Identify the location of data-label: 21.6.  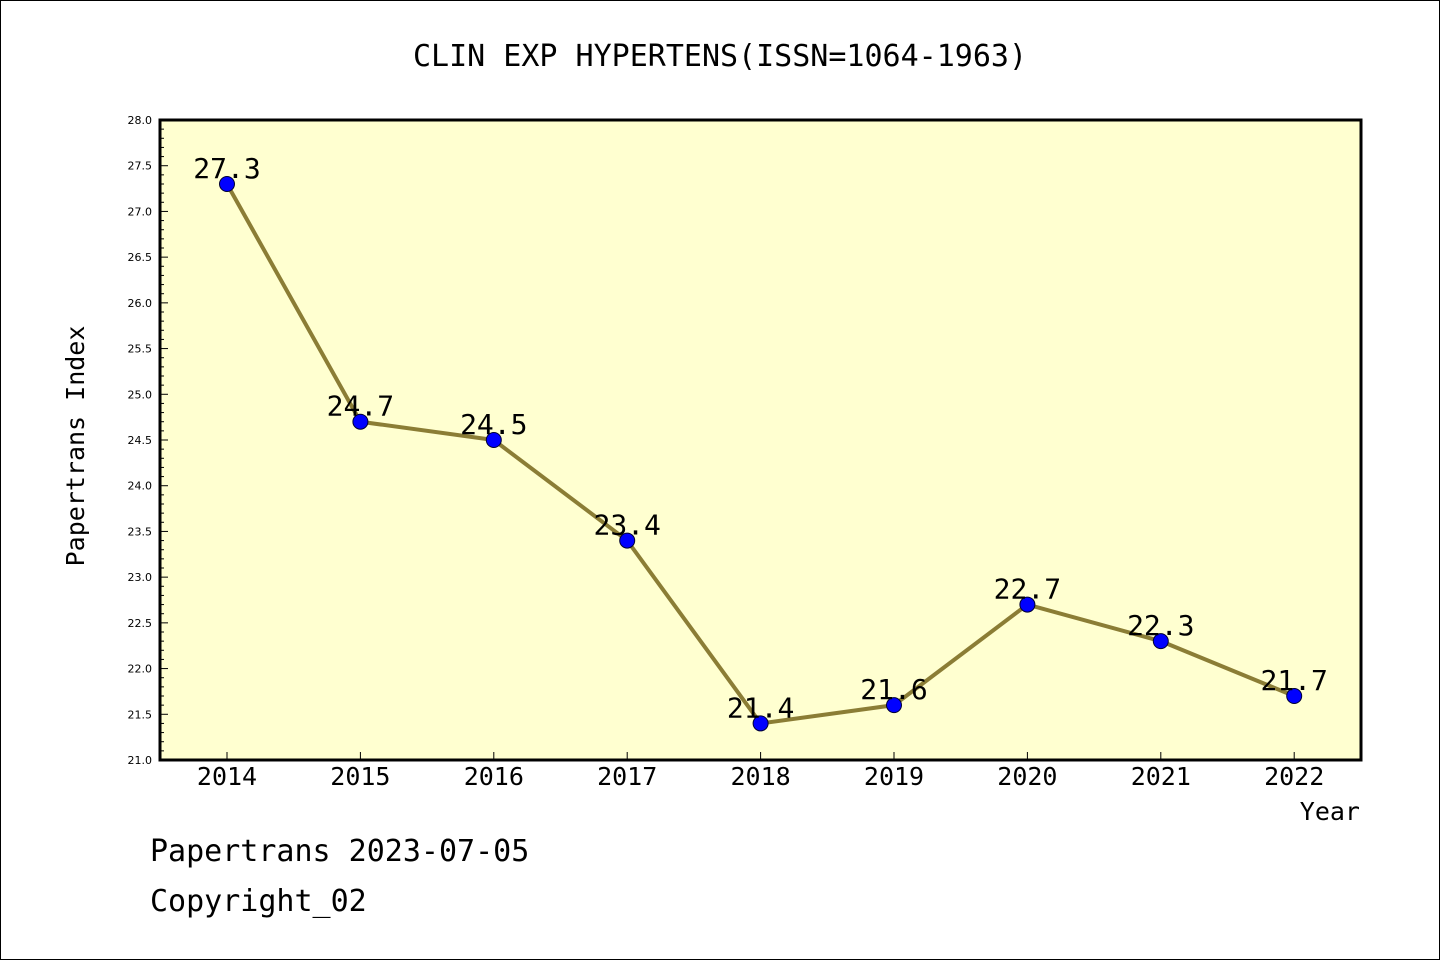
(893, 689).